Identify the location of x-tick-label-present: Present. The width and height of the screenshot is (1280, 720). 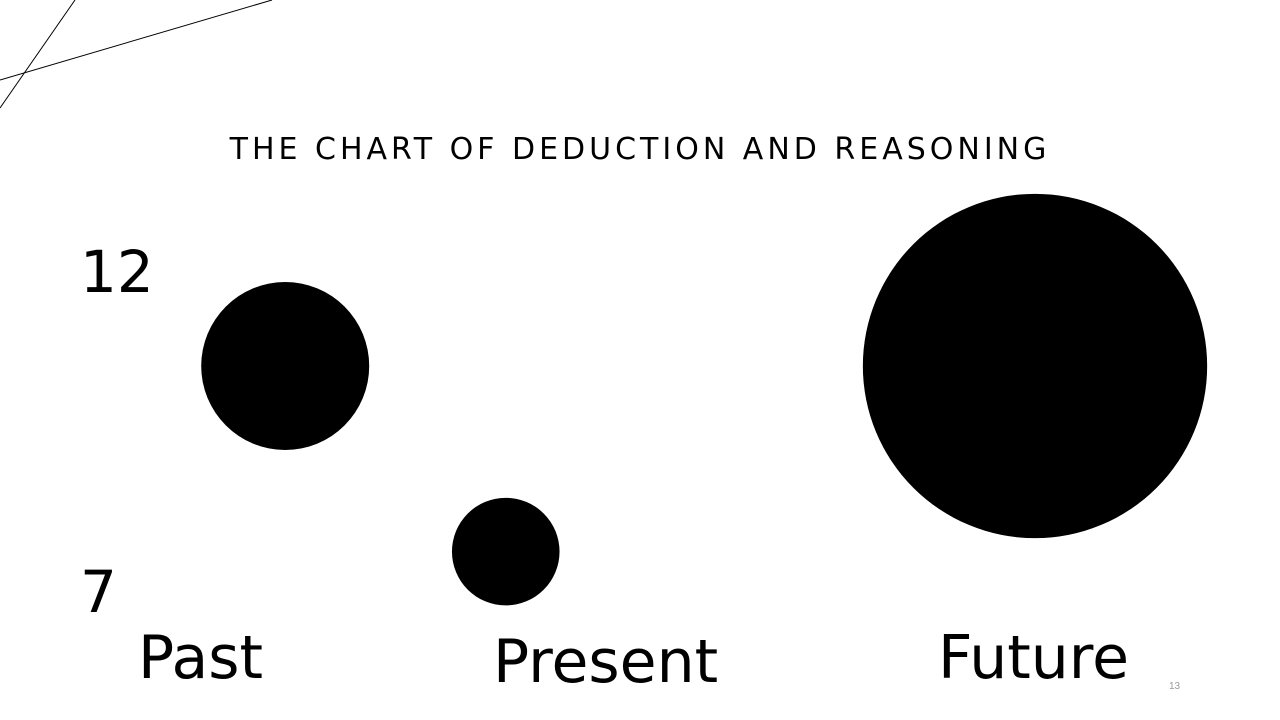
(606, 662).